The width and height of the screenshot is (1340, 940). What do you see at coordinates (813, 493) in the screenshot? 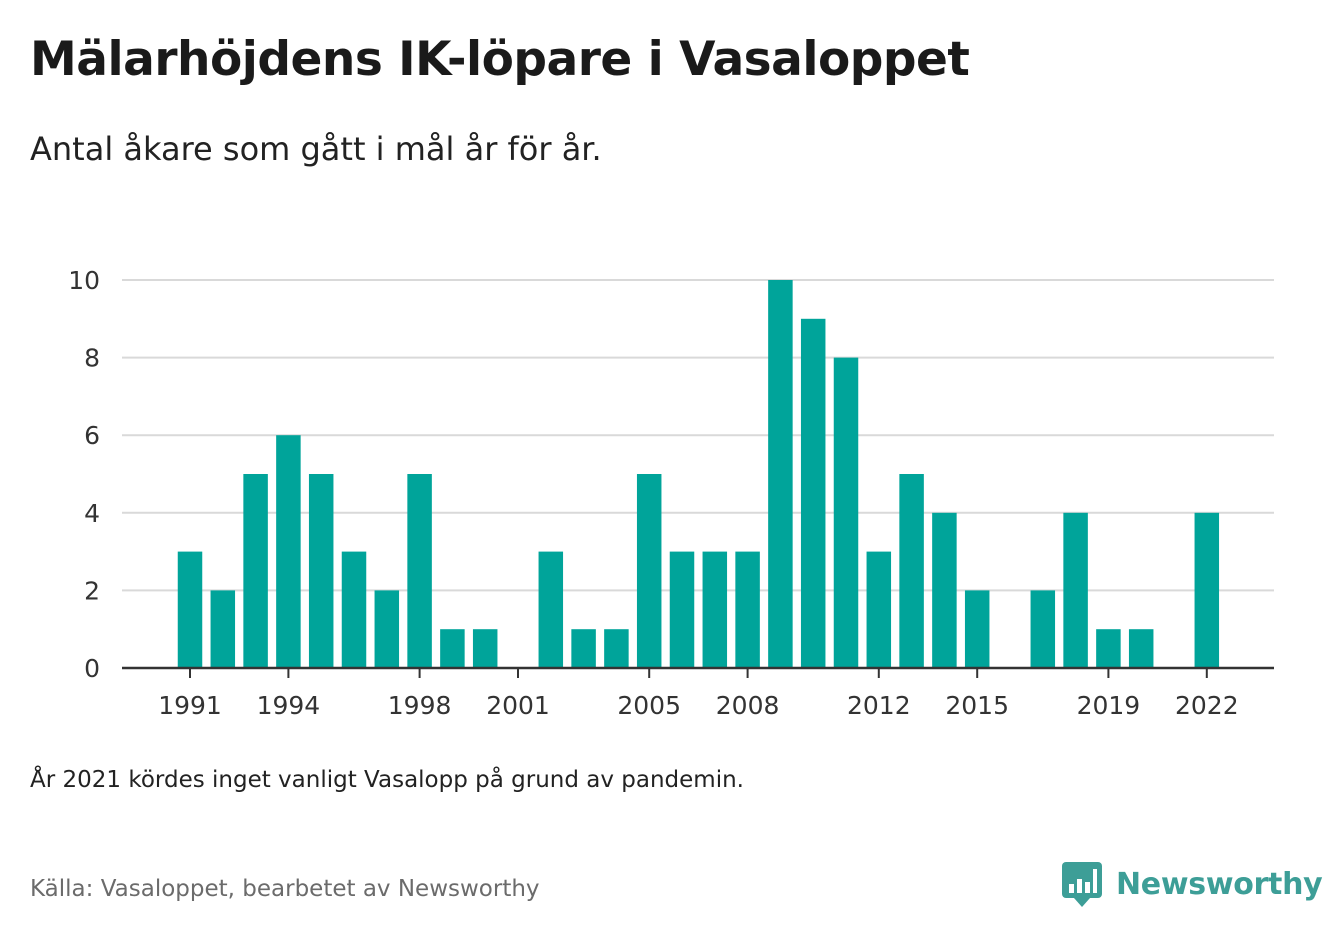
I see `bar-2010: 2010: 9` at bounding box center [813, 493].